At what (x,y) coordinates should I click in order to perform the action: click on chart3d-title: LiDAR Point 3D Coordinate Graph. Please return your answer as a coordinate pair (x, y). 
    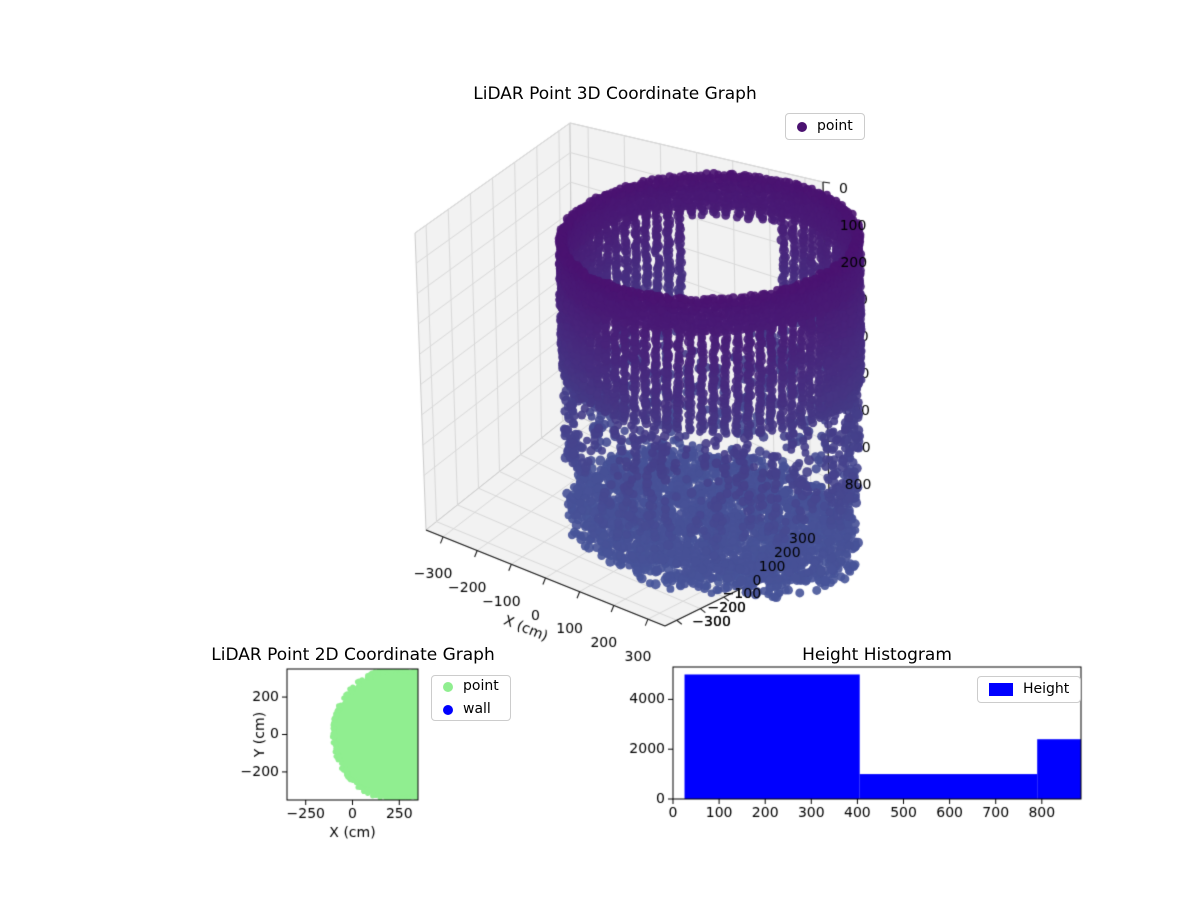
    Looking at the image, I should click on (615, 94).